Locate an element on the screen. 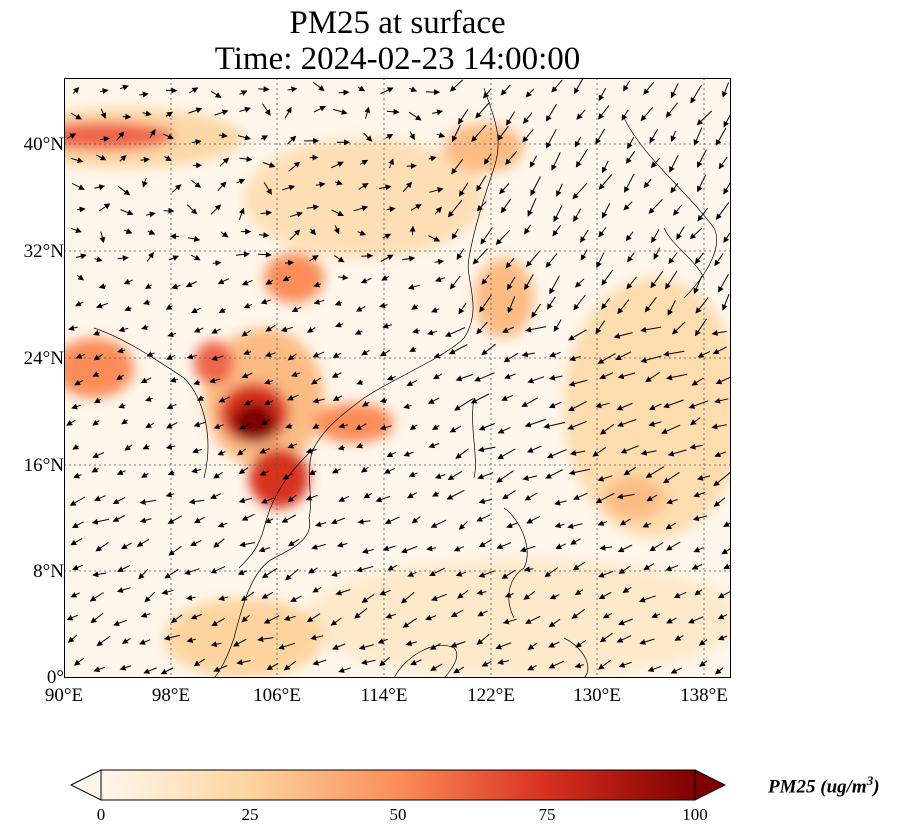 Image resolution: width=905 pixels, height=836 pixels. colorbar-label-exponent: 3 is located at coordinates (870, 780).